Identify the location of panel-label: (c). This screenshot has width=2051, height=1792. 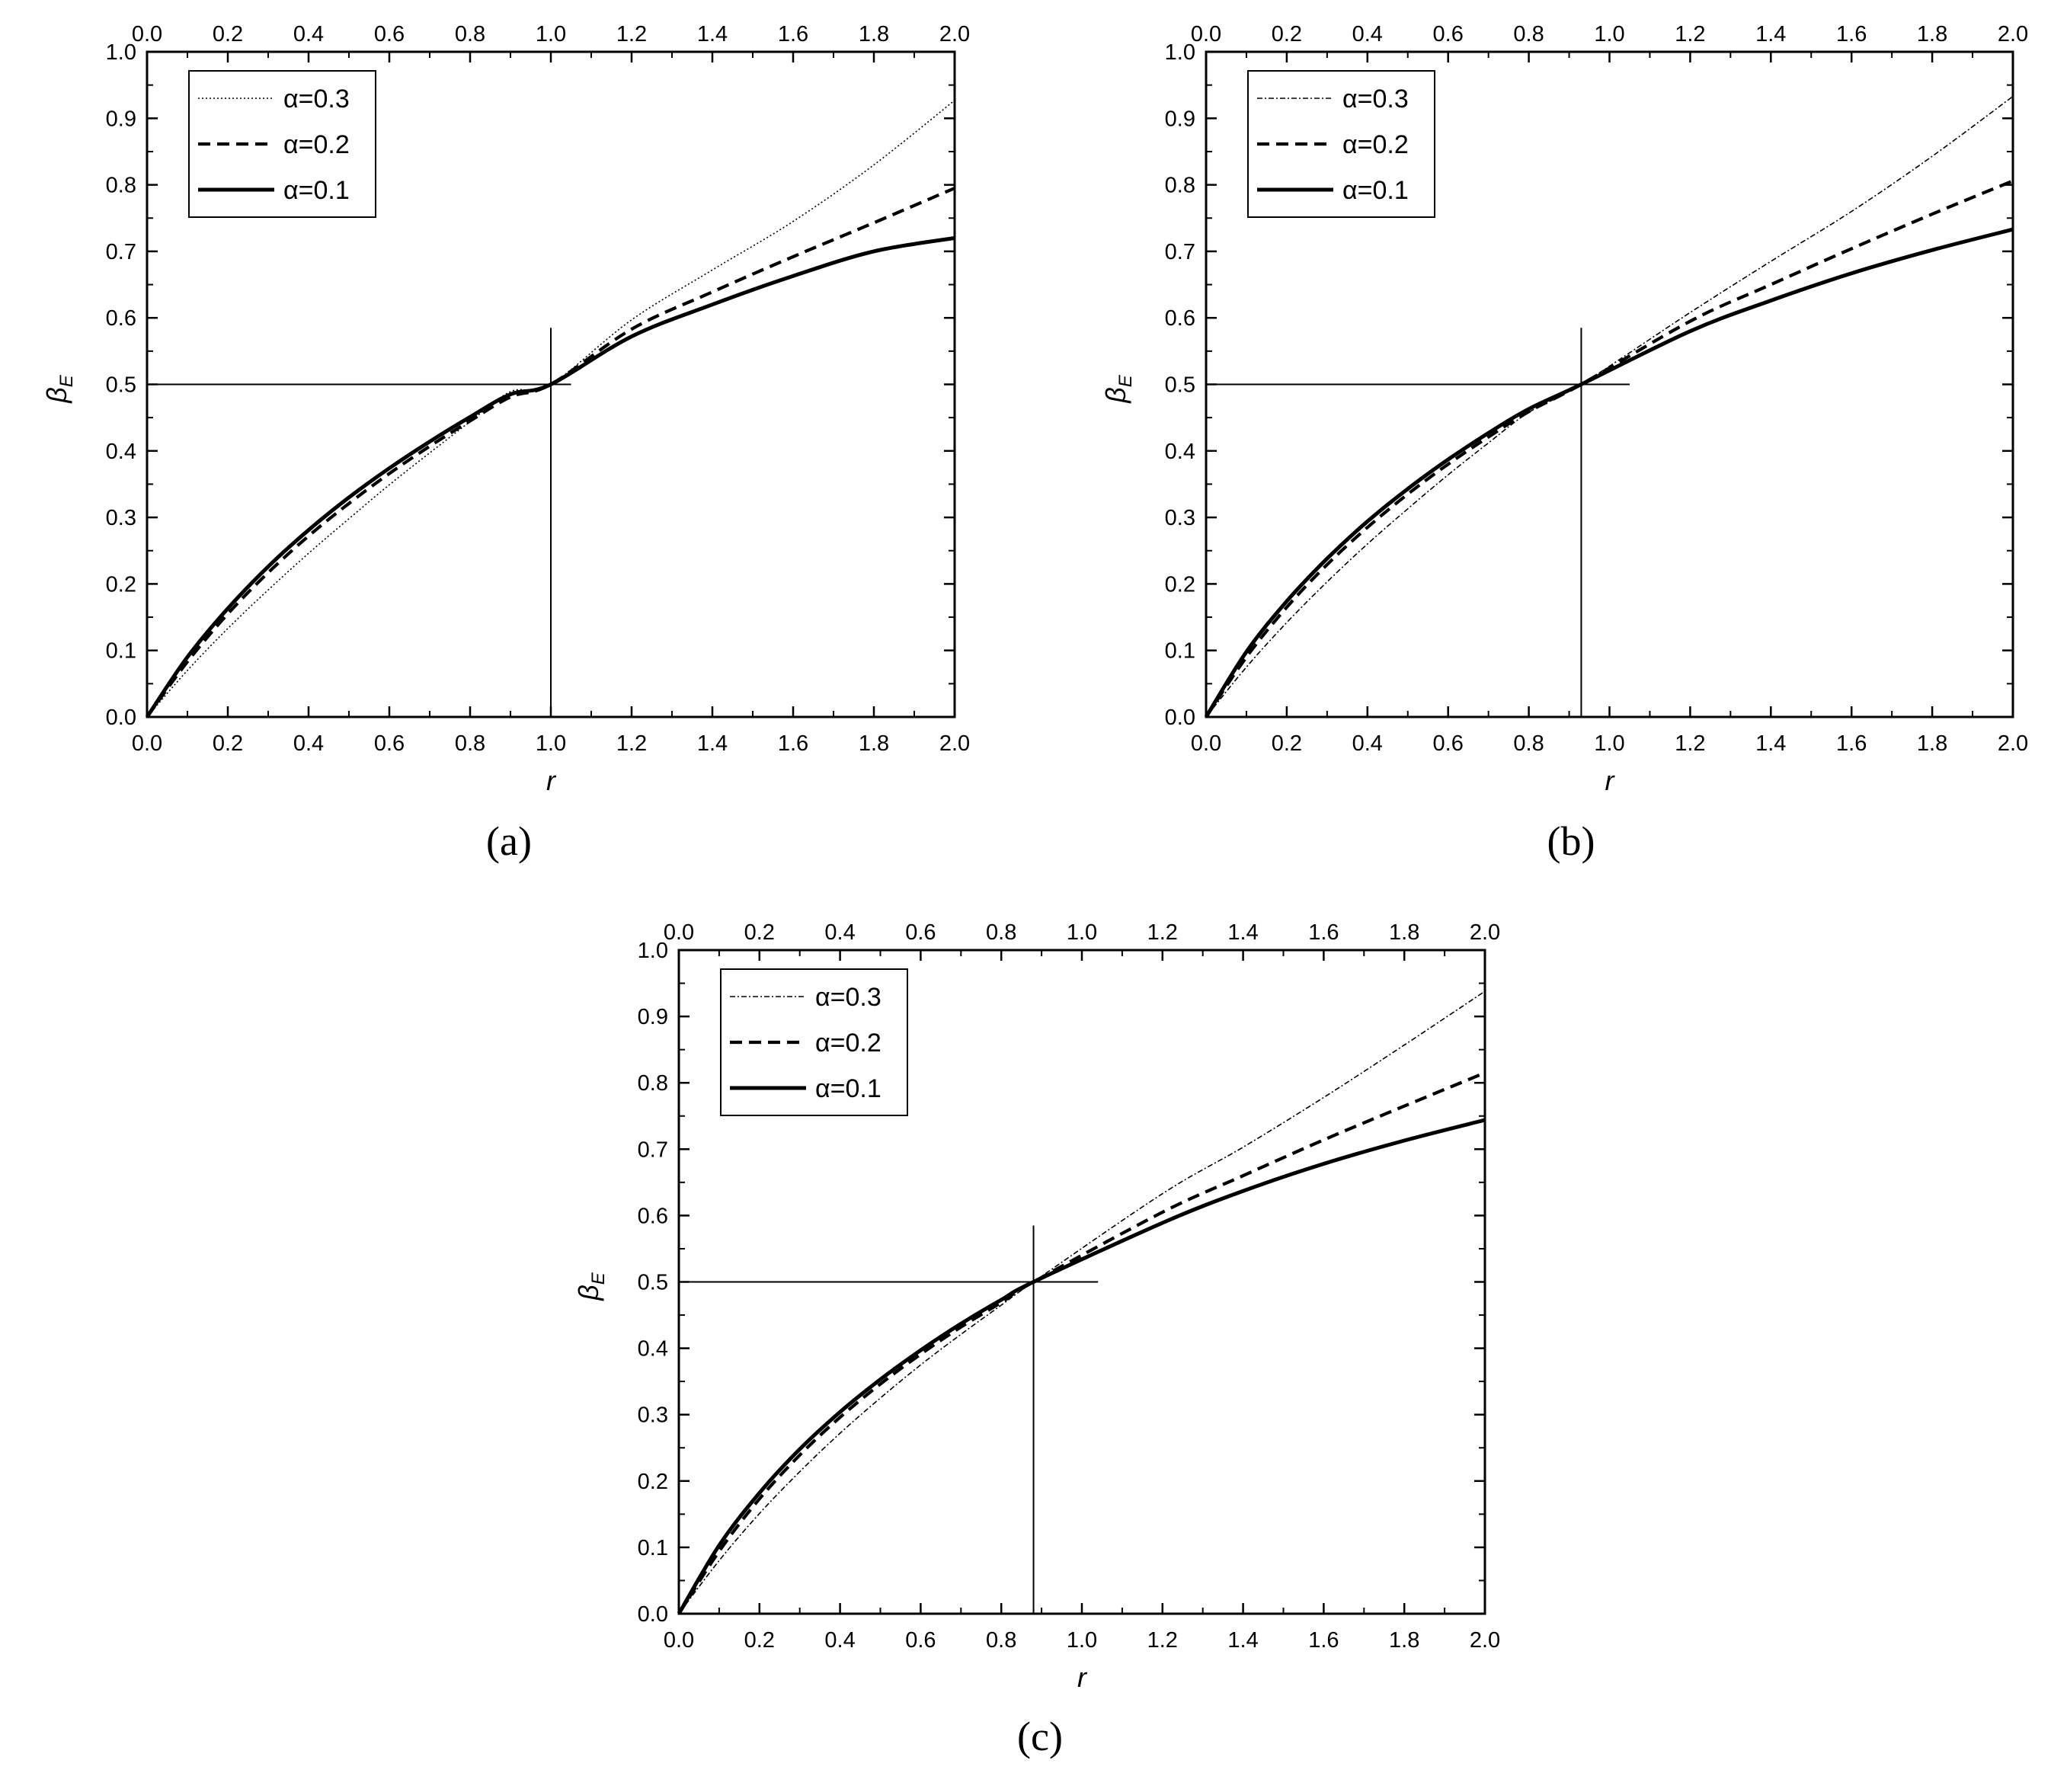
(1040, 1736).